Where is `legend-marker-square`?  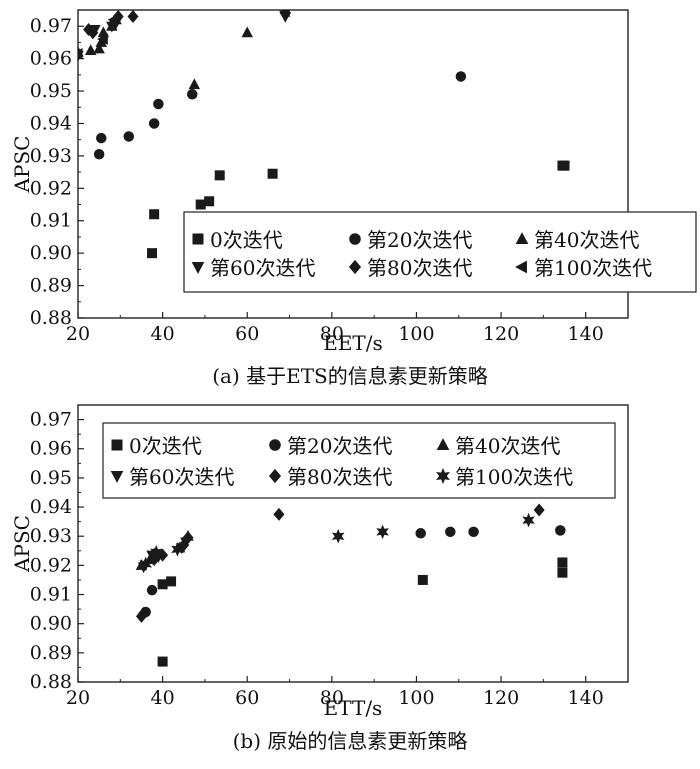 legend-marker-square is located at coordinates (117, 445).